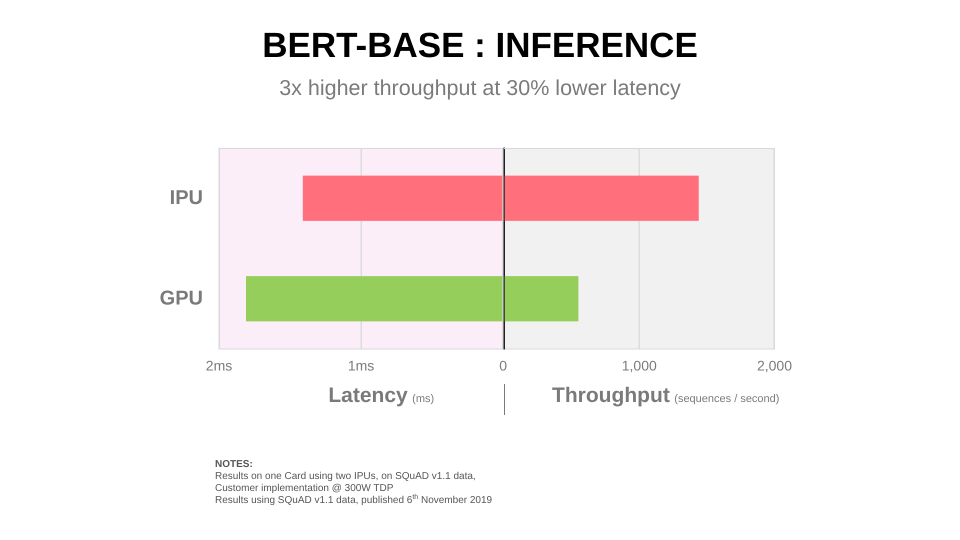 This screenshot has height=540, width=960. I want to click on x-tick-label: 1ms, so click(361, 365).